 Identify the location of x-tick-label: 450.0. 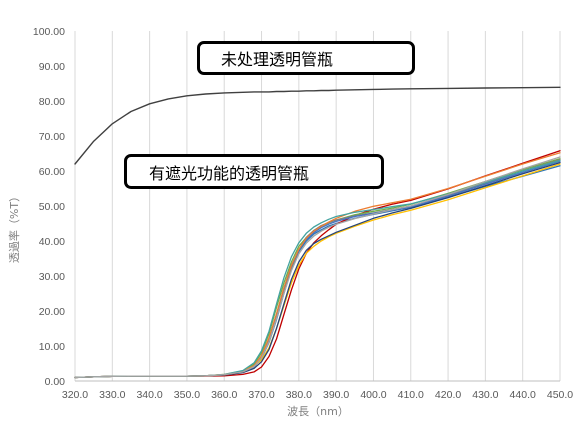
(560, 395).